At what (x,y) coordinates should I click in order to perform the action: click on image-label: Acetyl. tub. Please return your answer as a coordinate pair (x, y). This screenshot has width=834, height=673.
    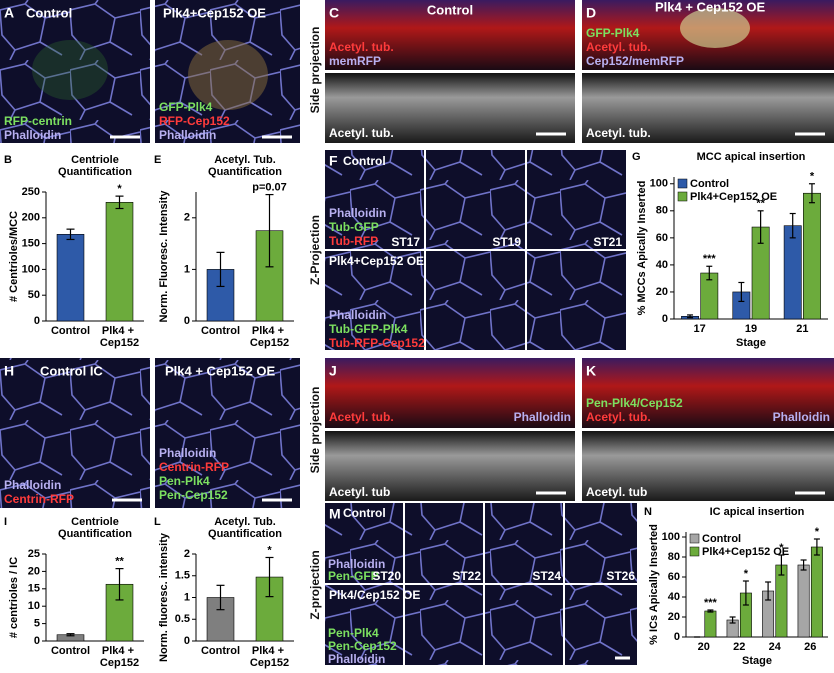
    Looking at the image, I should click on (359, 492).